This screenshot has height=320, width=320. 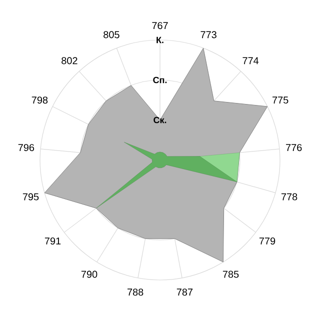 I want to click on y-tick-label: Ск., so click(x=160, y=120).